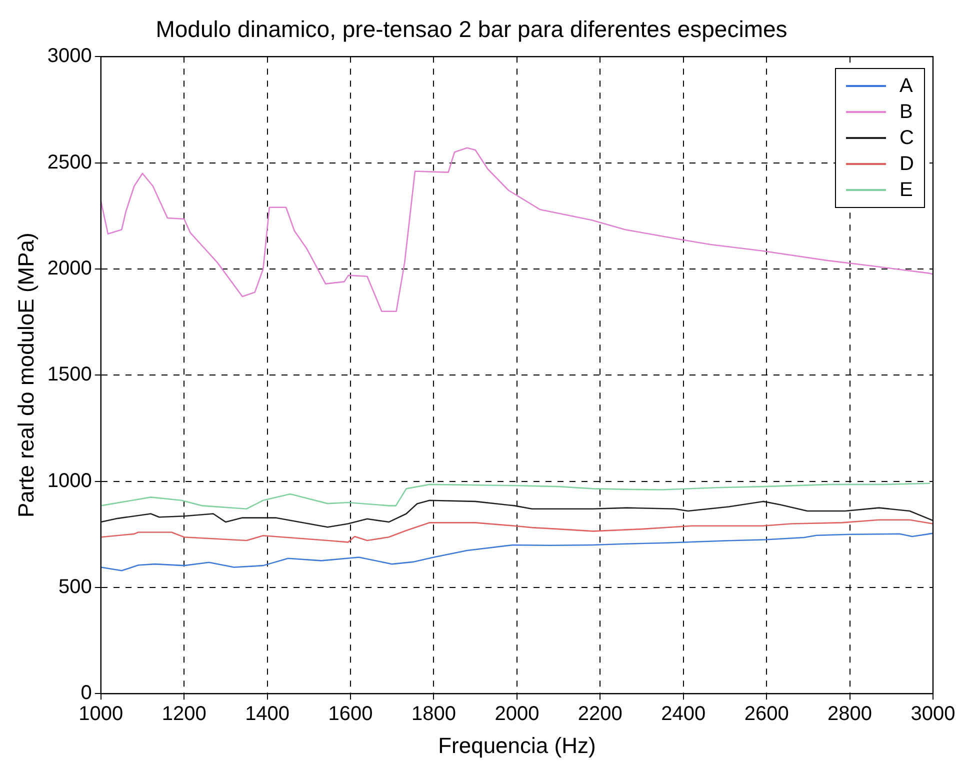 This screenshot has width=963, height=769. What do you see at coordinates (101, 714) in the screenshot?
I see `x-tick-label: 1000` at bounding box center [101, 714].